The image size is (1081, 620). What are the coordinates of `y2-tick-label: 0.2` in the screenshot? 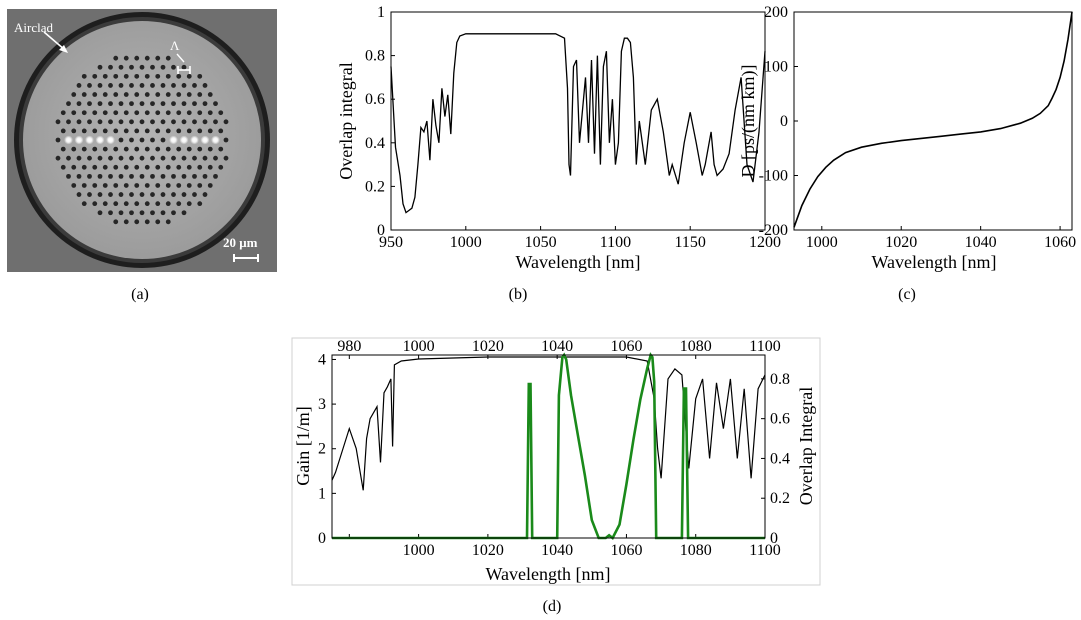 It's located at (780, 498).